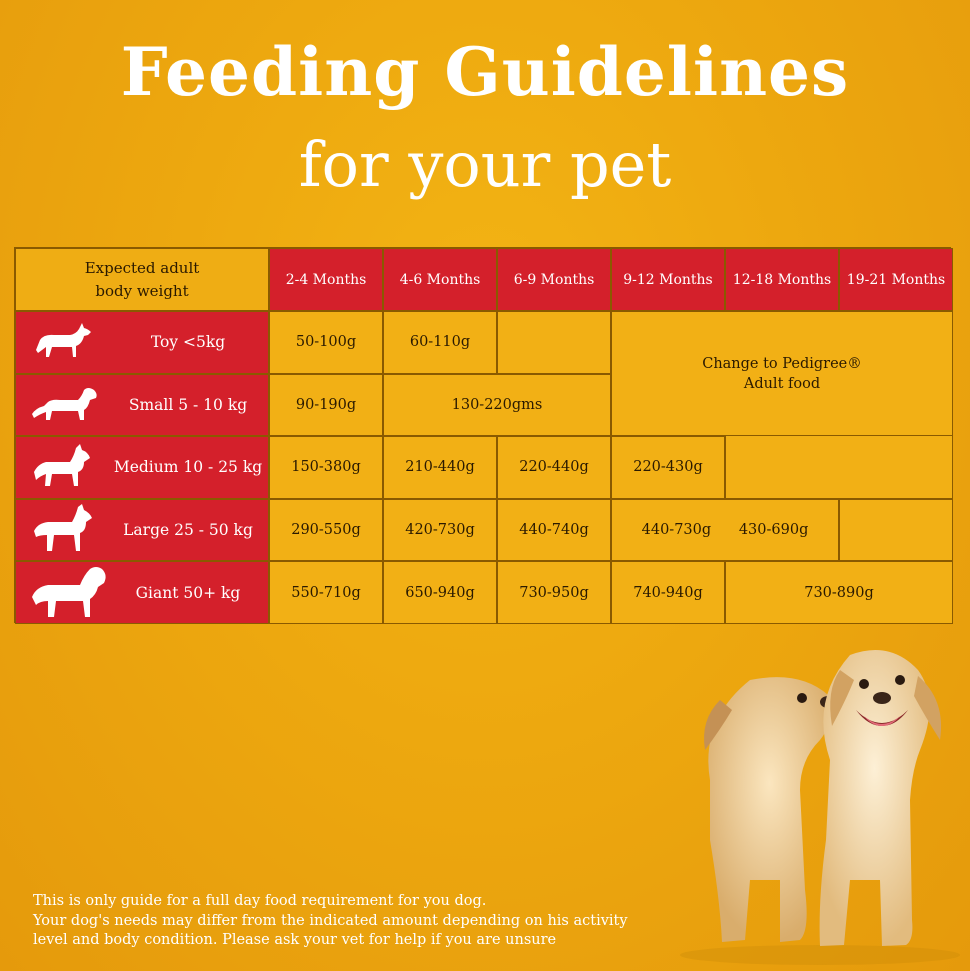  I want to click on cell-medium-2-4: 150-380g, so click(326, 467).